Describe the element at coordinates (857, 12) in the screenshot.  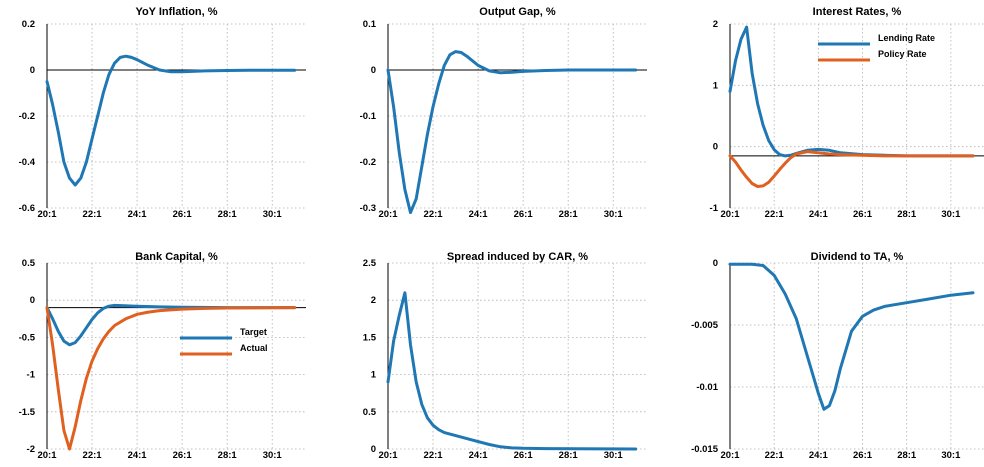
I see `chart-title: Interest Rates, %` at that location.